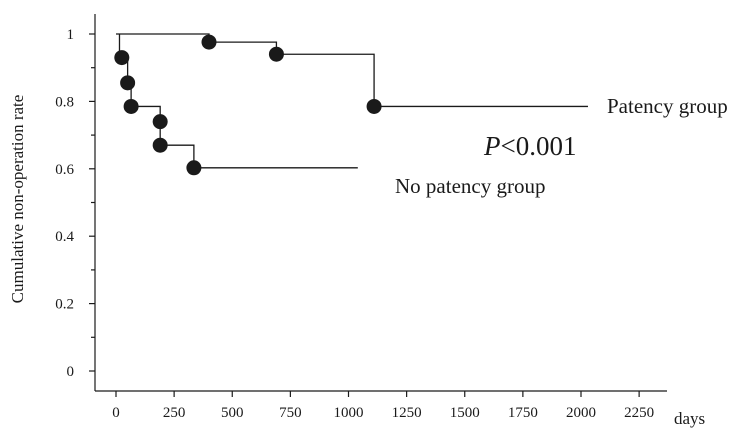  Describe the element at coordinates (64, 237) in the screenshot. I see `y-tick-label: 0.4` at that location.